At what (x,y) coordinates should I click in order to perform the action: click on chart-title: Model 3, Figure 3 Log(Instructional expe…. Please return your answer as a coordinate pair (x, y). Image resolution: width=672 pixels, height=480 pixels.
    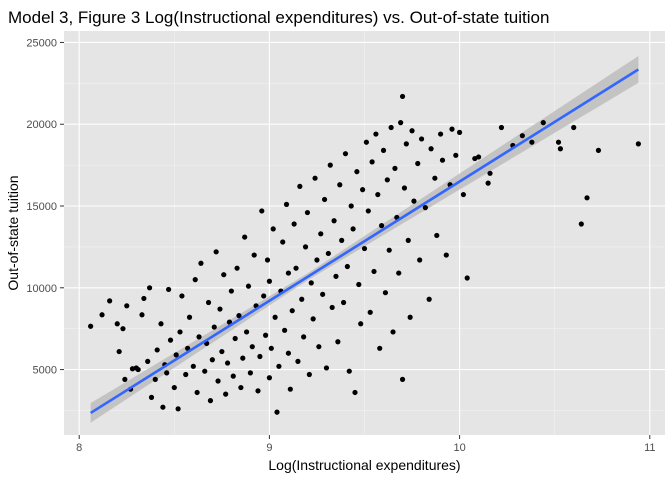
    Looking at the image, I should click on (278, 17).